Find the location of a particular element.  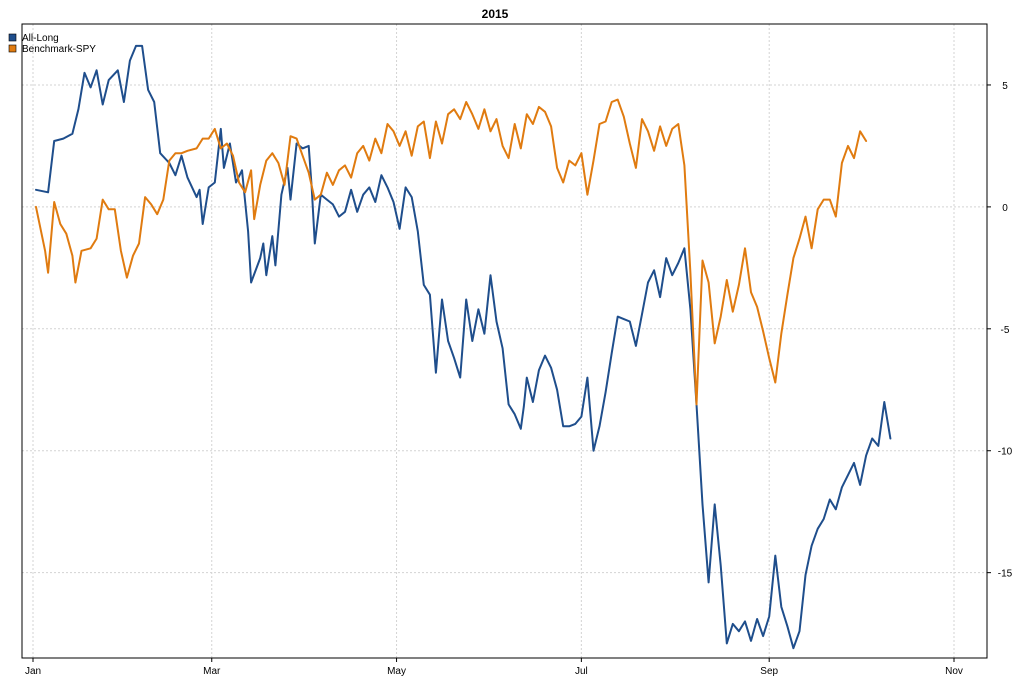

legend-label: Benchmark-SPY is located at coordinates (59, 49).